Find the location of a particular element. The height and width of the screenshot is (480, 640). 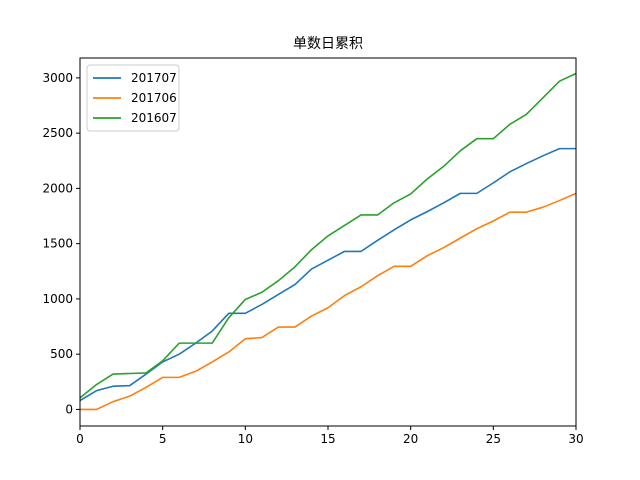

x-tick-label: 15 is located at coordinates (327, 439).